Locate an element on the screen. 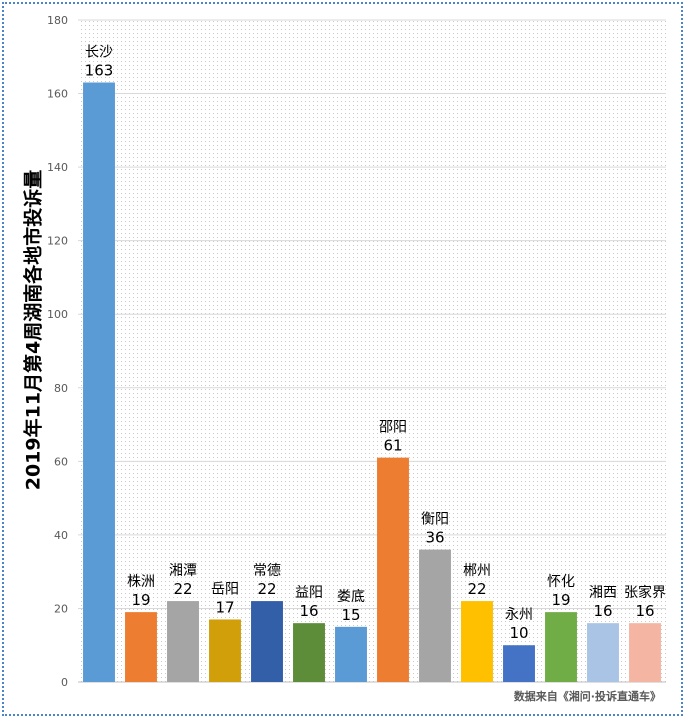 The width and height of the screenshot is (687, 720). category-label: 益阳 is located at coordinates (309, 593).